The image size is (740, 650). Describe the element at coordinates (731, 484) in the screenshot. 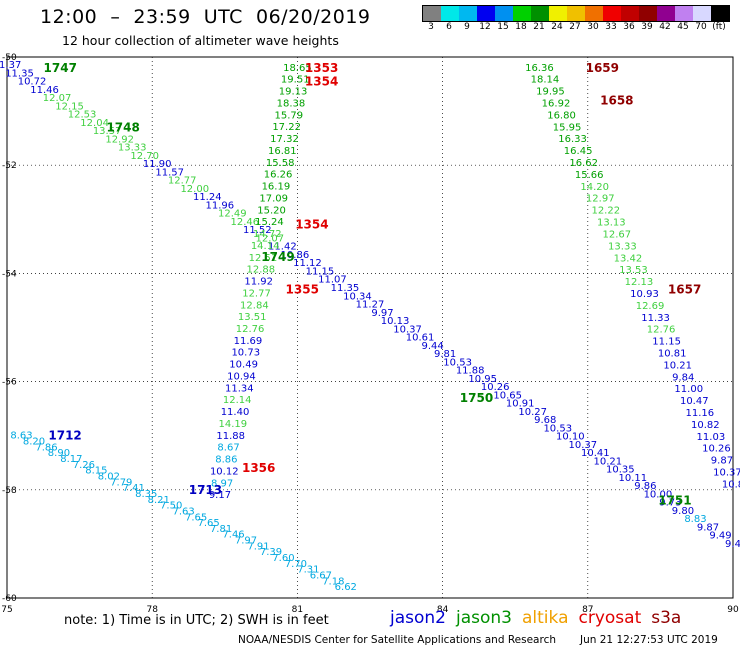

I see `wave-height-value: 10.8` at that location.